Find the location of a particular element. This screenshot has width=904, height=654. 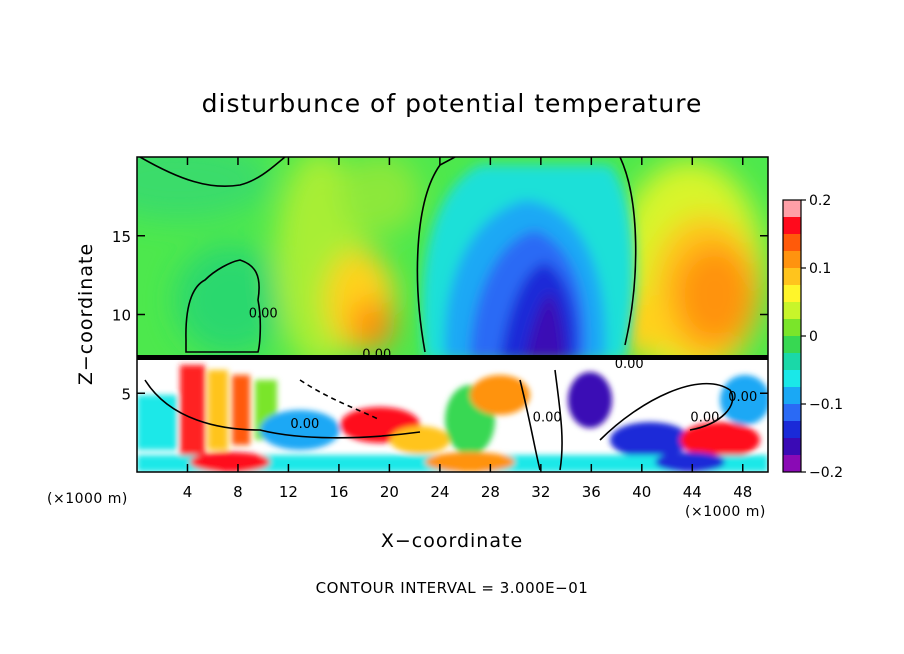

y-axis-label: Z−coordinate is located at coordinates (86, 314).